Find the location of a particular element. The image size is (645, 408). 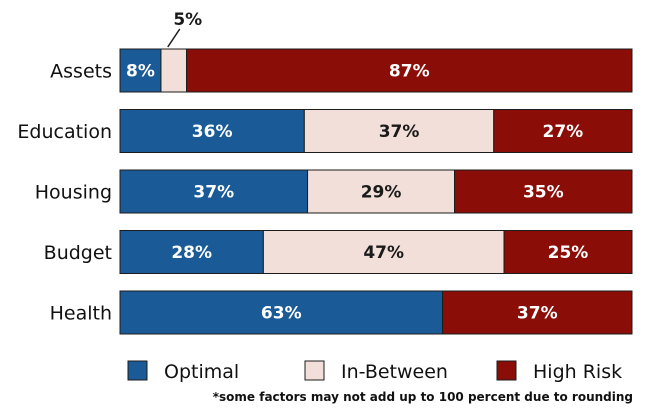

data-label-education-high-risk: 27% is located at coordinates (563, 132).